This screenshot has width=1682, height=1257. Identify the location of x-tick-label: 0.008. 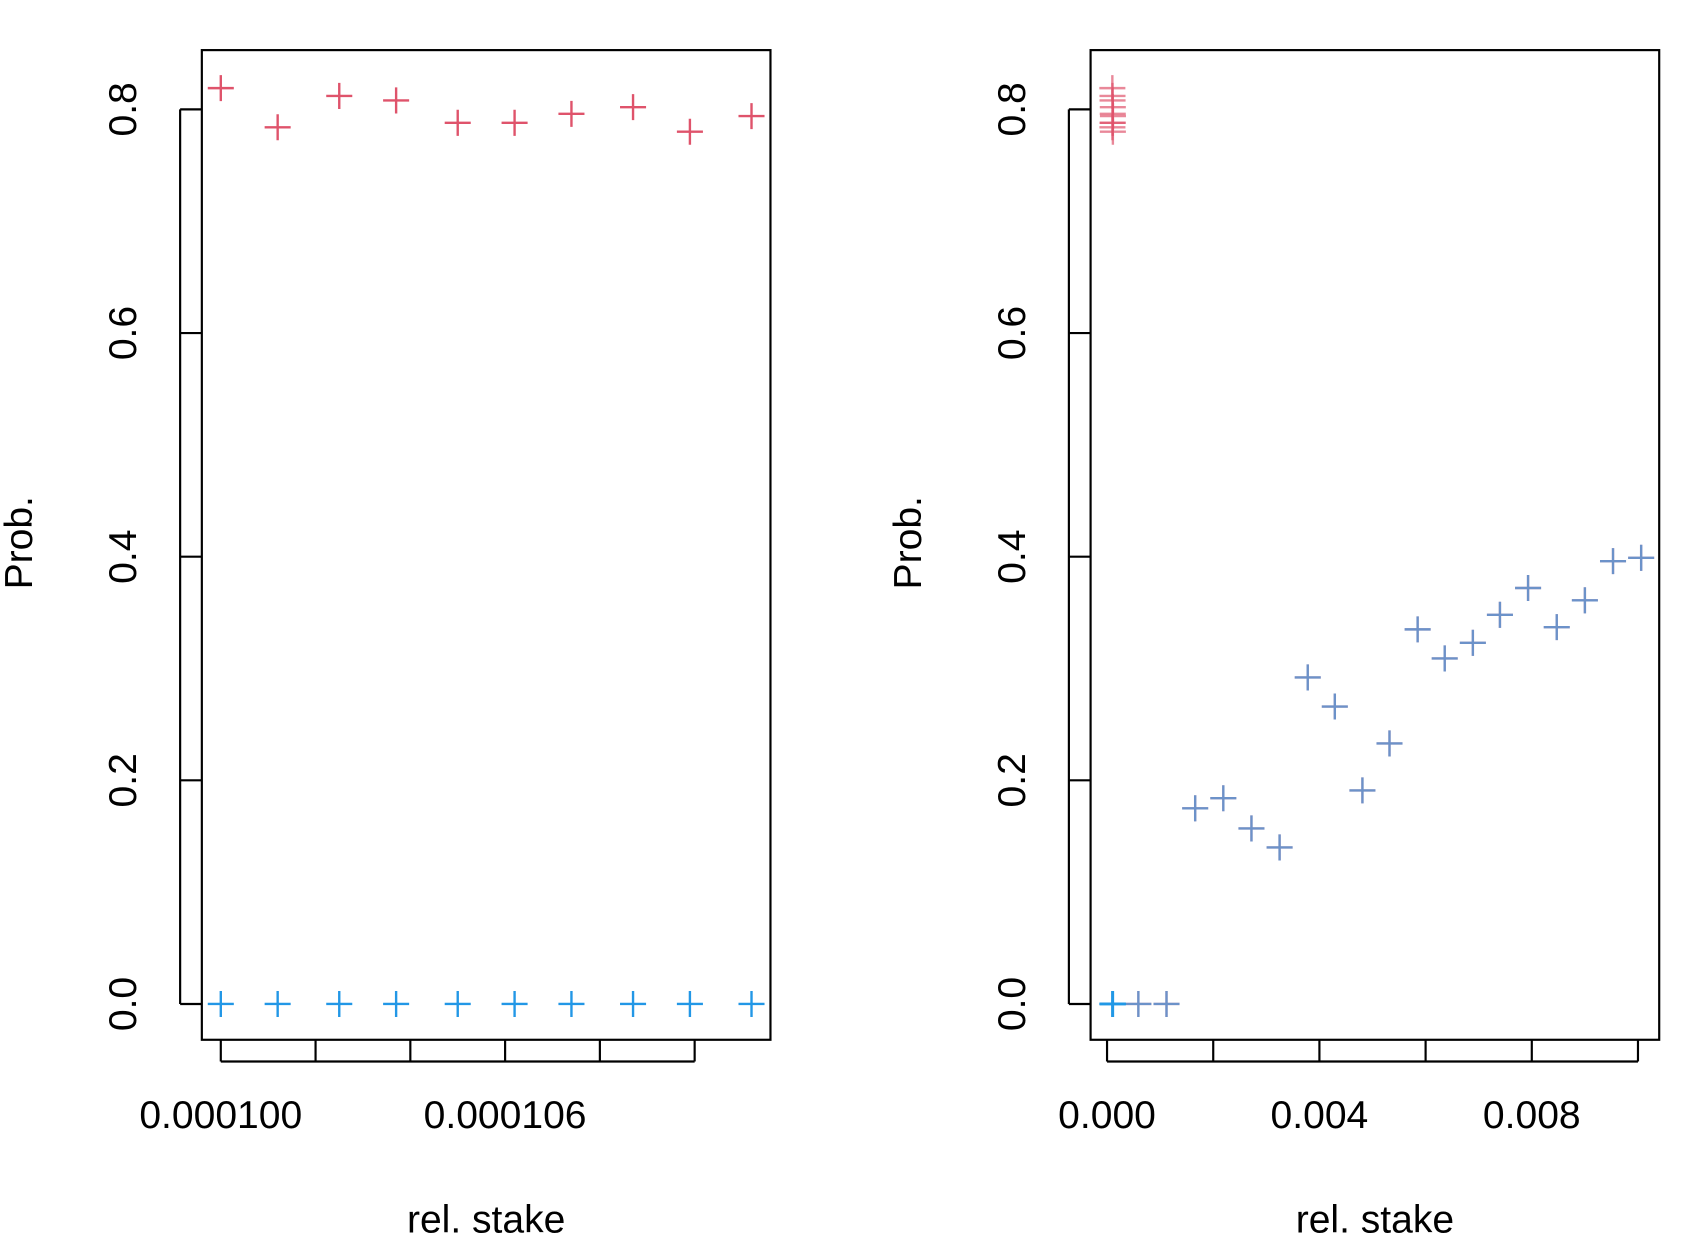
(1532, 1115).